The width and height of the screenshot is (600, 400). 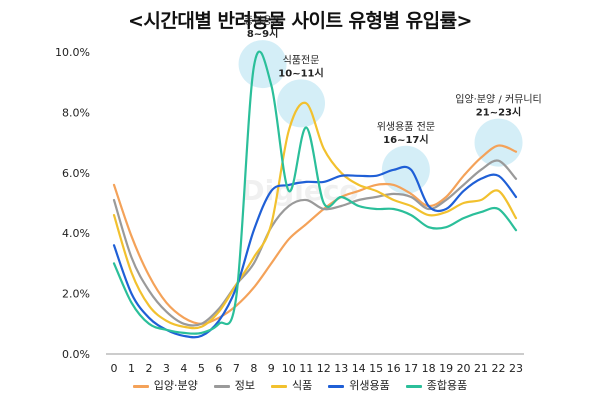 What do you see at coordinates (301, 60) in the screenshot?
I see `annotation-label: 식품전문` at bounding box center [301, 60].